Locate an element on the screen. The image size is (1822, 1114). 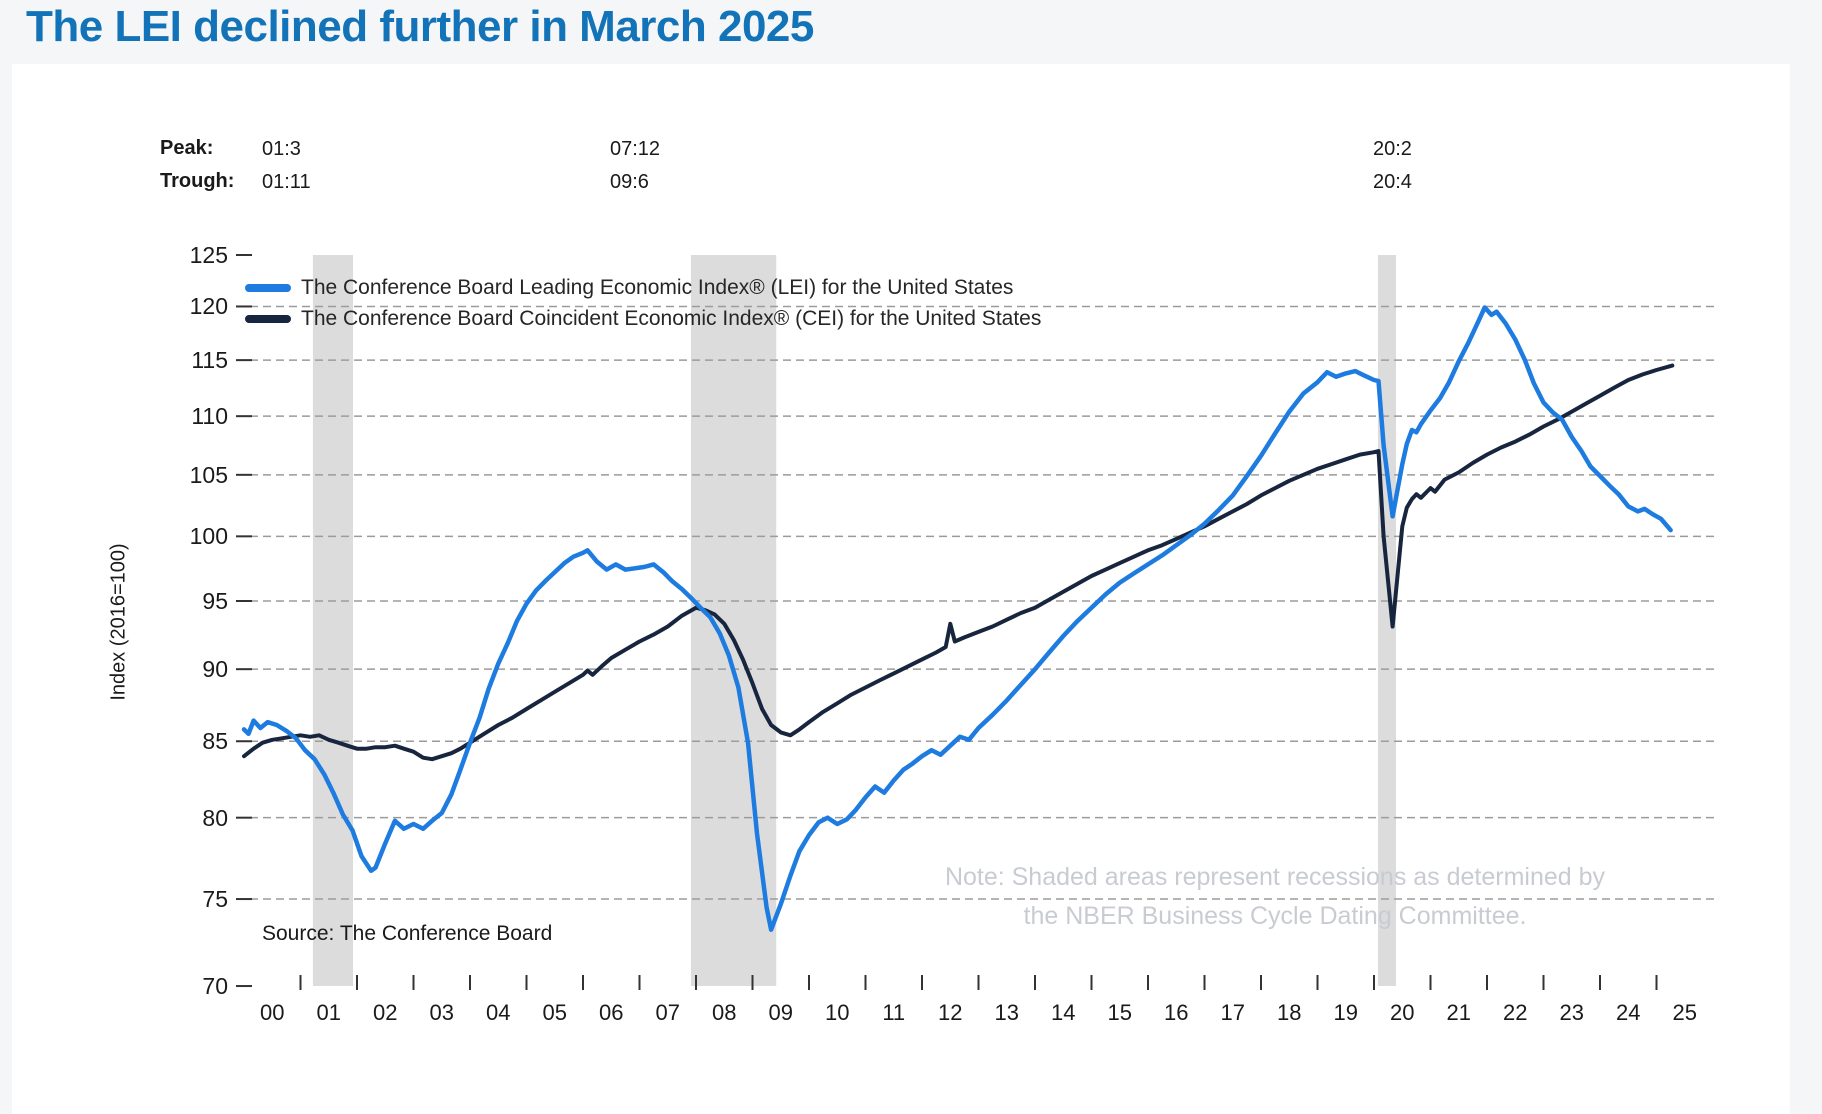
source-text: Source: The Conference Board is located at coordinates (407, 933).